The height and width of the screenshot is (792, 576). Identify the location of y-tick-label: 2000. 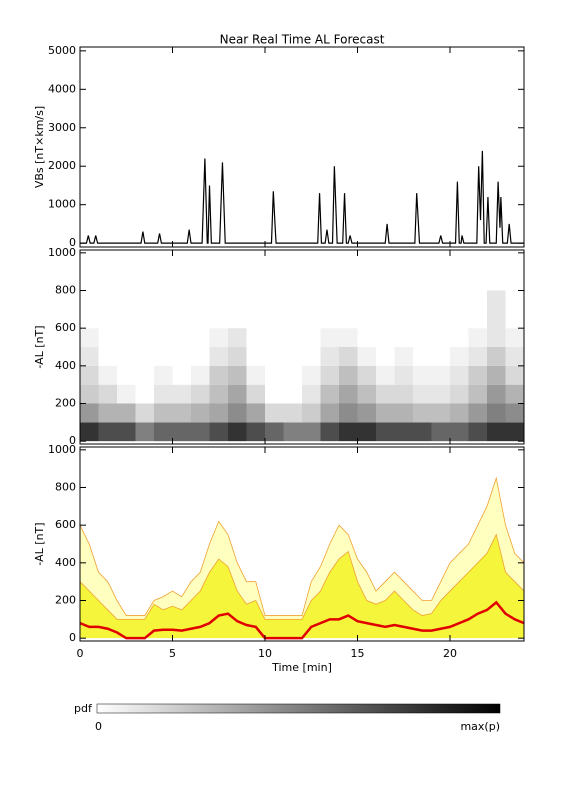
(62, 165).